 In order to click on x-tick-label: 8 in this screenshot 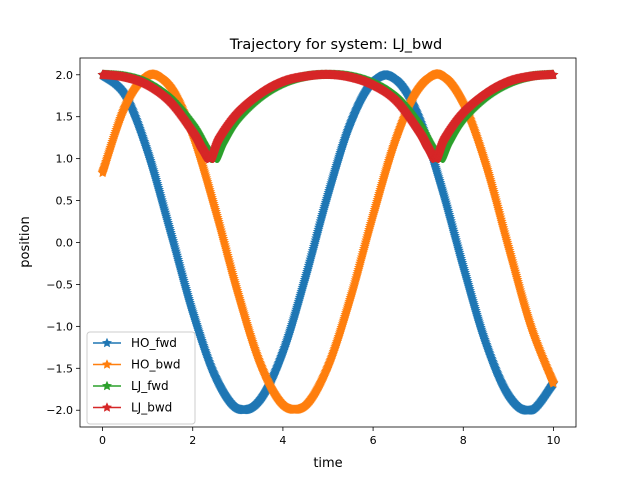, I will do `click(463, 440)`.